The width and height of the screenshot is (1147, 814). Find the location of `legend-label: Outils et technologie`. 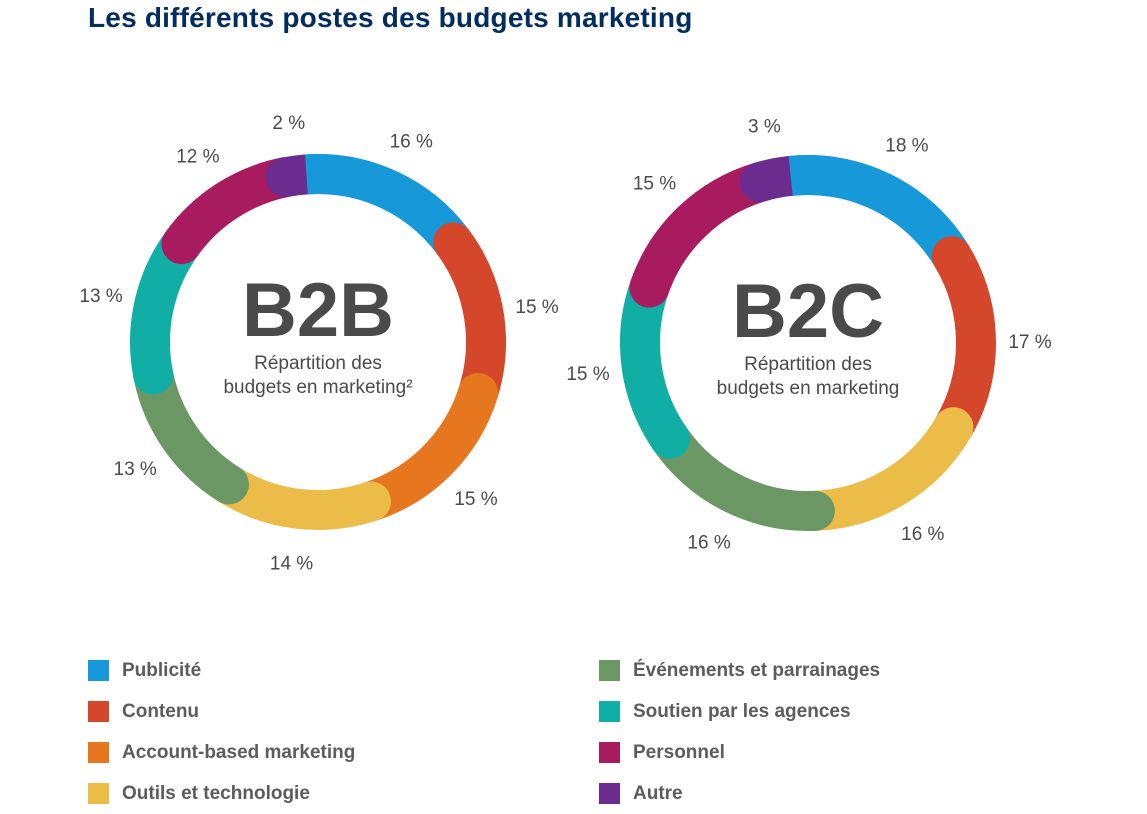

legend-label: Outils et technologie is located at coordinates (216, 793).